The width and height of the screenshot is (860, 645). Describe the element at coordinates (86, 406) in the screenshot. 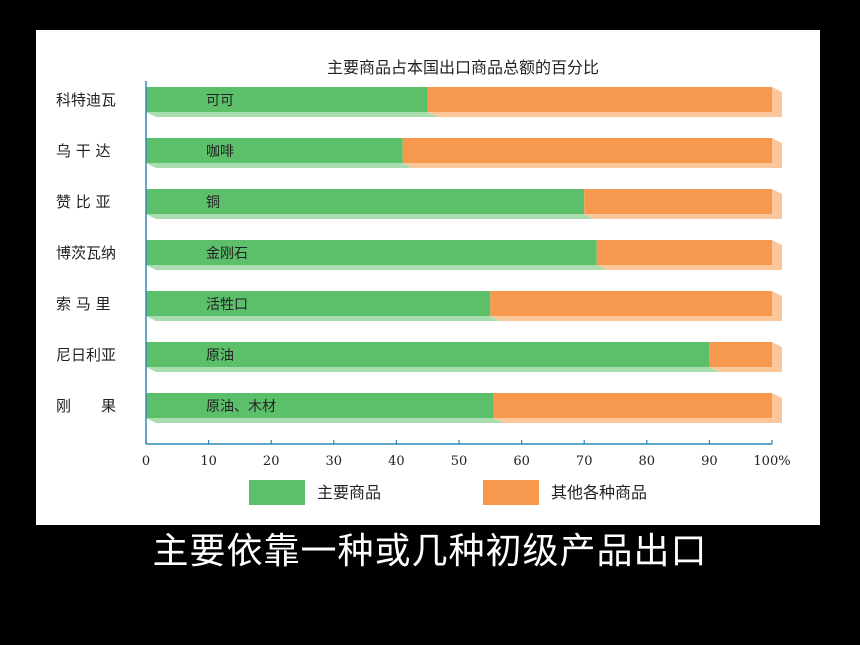

I see `country-label: 刚 果` at that location.